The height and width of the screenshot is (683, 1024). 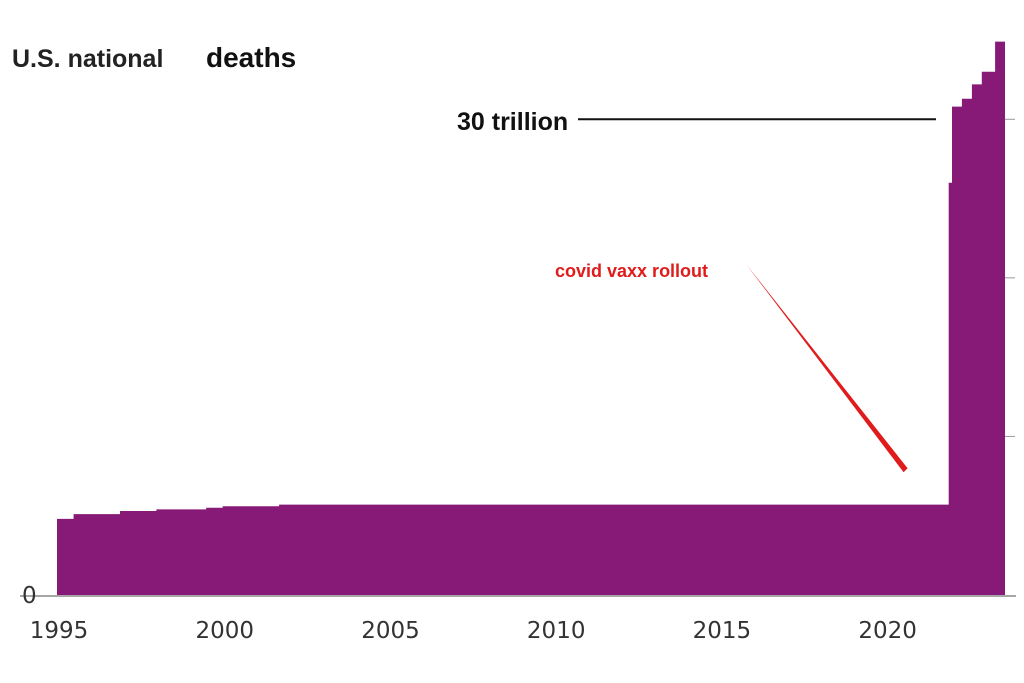 I want to click on annotation-vaxx: covid vaxx rollout, so click(x=731, y=367).